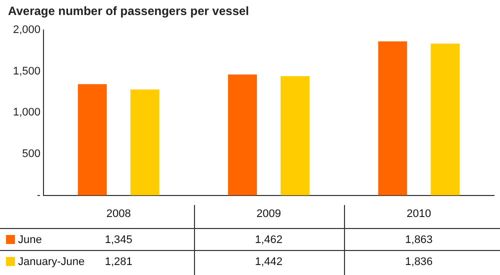 This screenshot has height=275, width=500. I want to click on y-tick-label: 1,000, so click(26, 112).